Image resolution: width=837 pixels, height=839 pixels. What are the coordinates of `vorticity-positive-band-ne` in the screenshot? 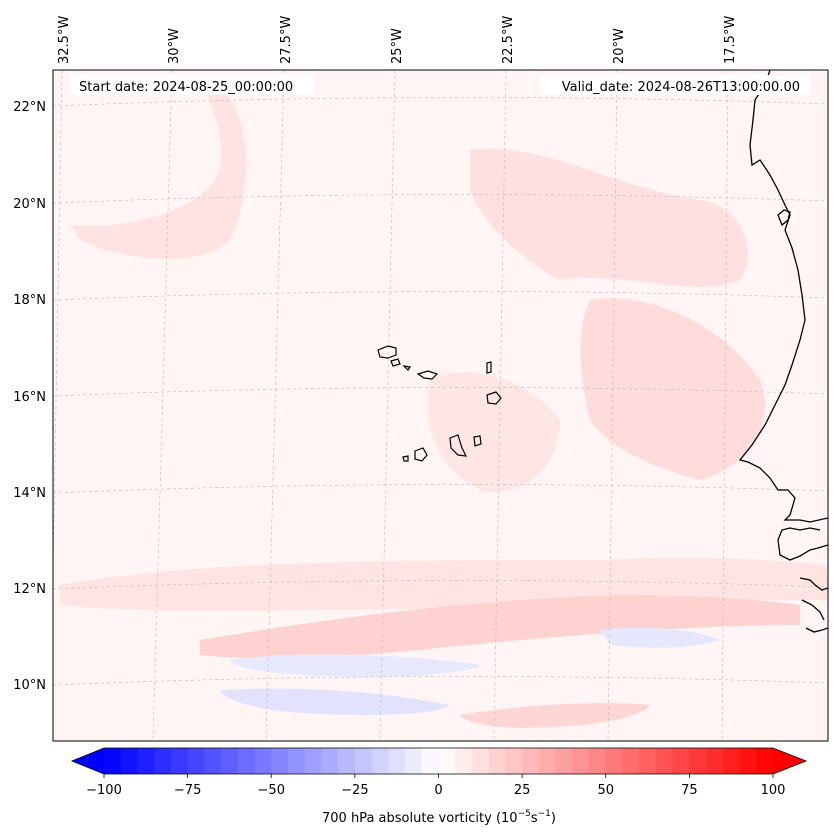 It's located at (609, 218).